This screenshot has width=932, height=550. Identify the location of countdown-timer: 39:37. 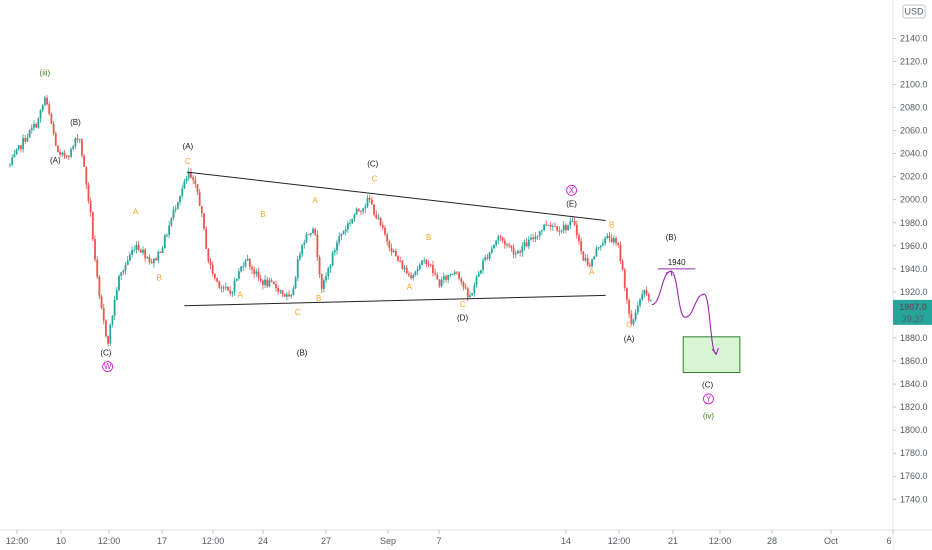
(913, 319).